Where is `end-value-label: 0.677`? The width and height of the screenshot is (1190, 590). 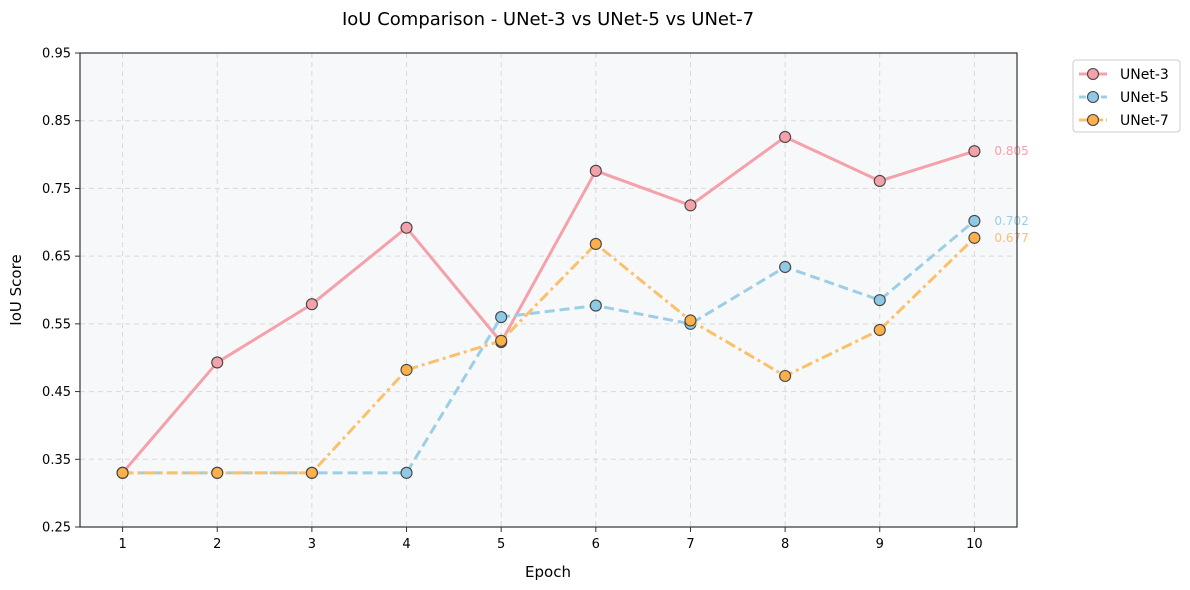
end-value-label: 0.677 is located at coordinates (1011, 238).